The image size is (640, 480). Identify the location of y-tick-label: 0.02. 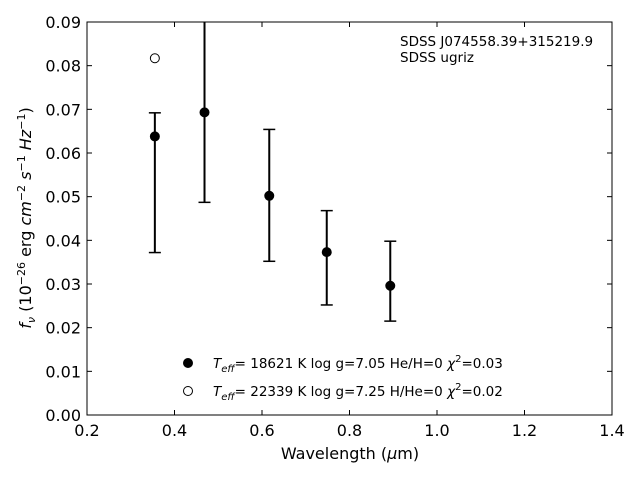
(63, 328).